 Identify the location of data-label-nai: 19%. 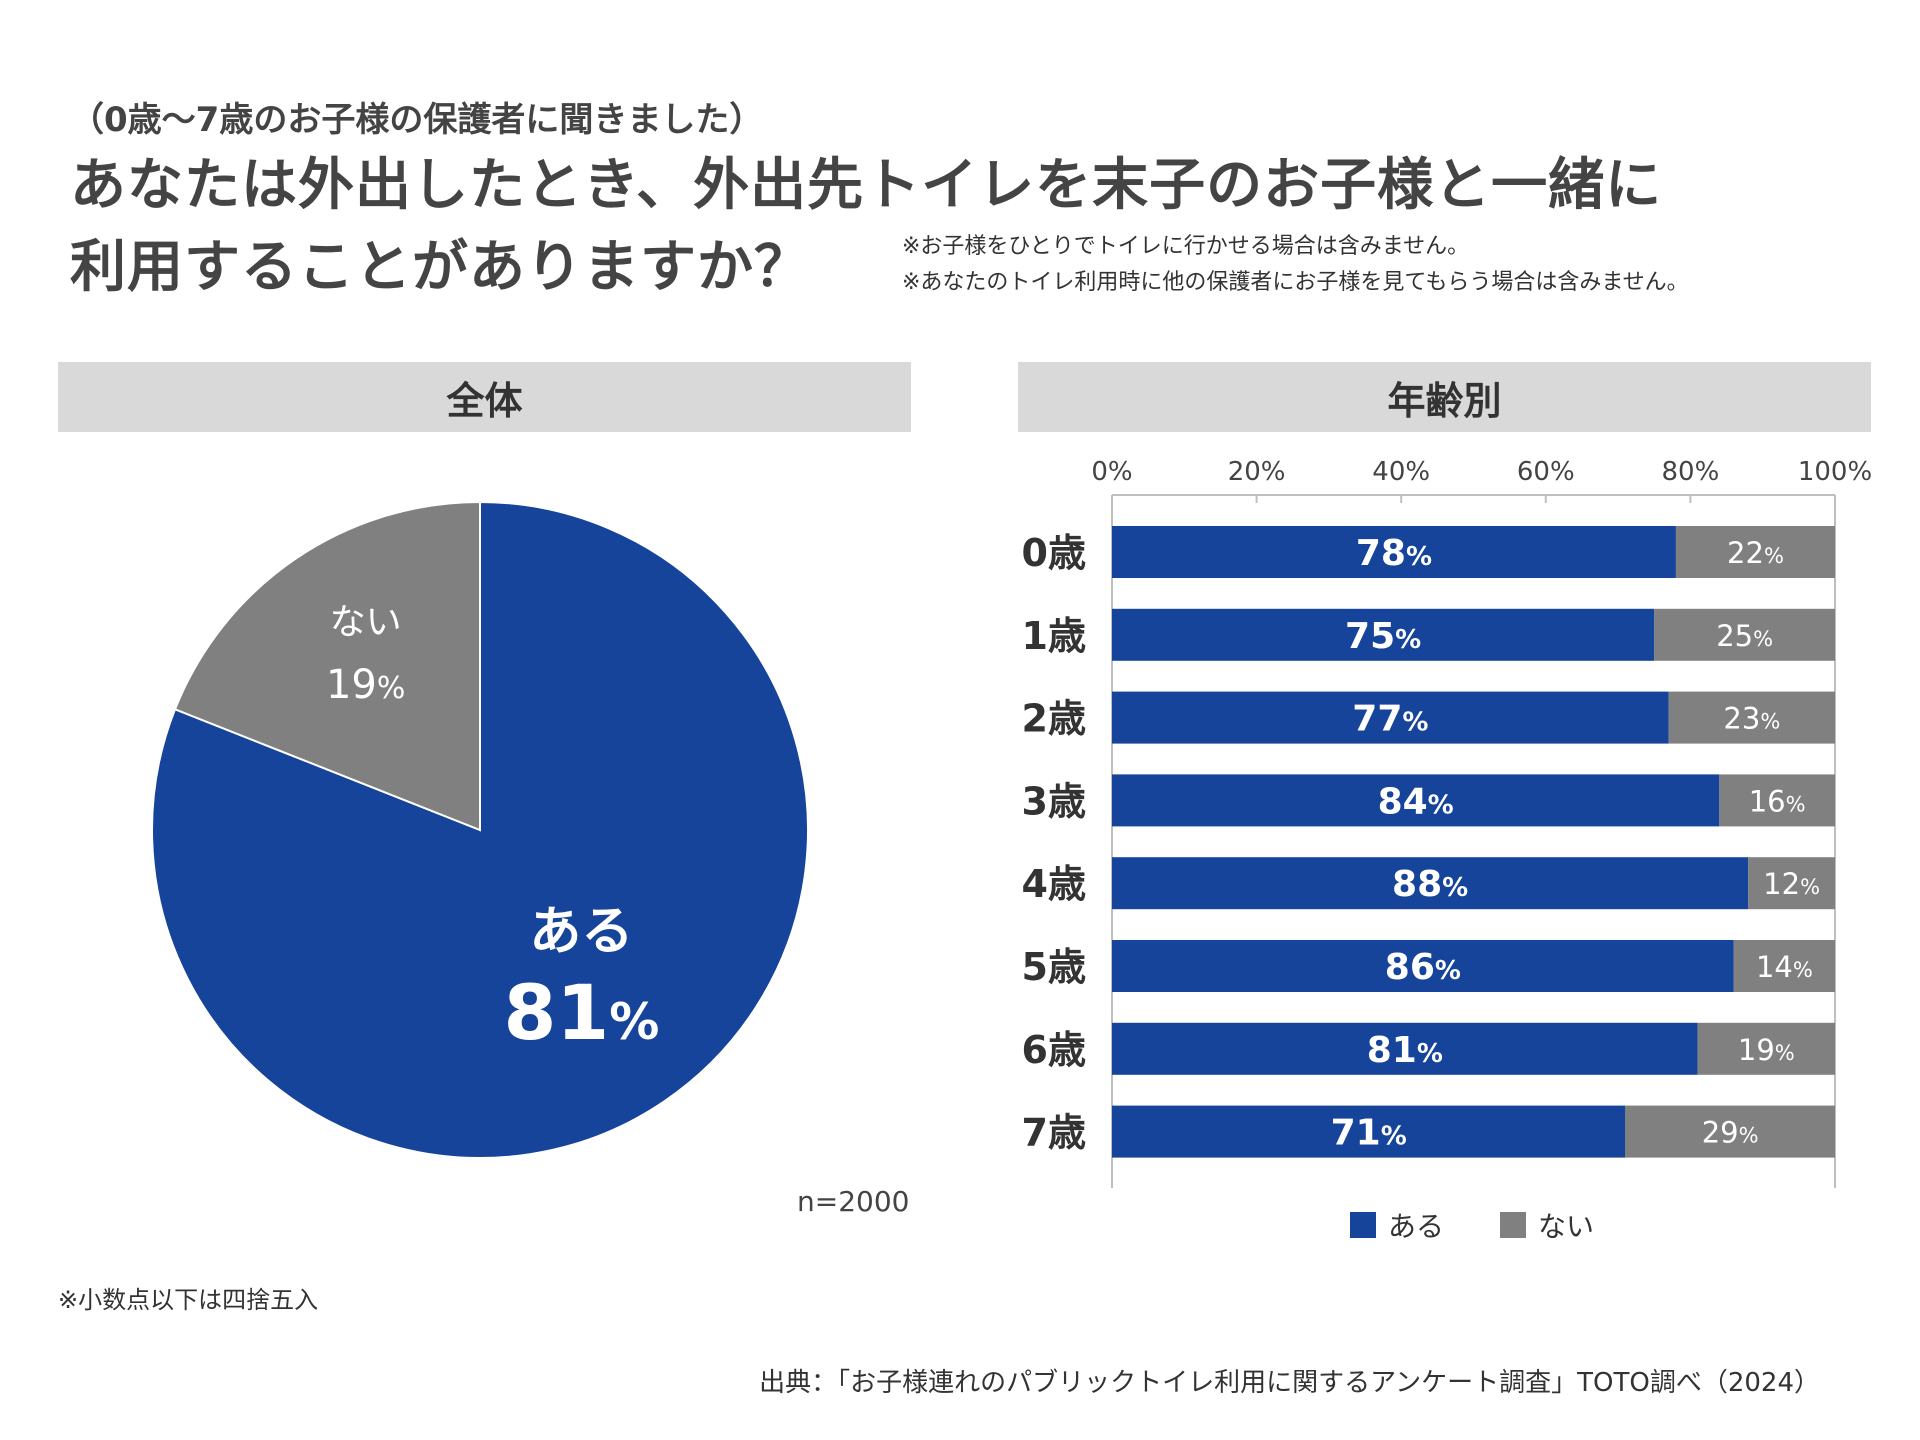
(1766, 1050).